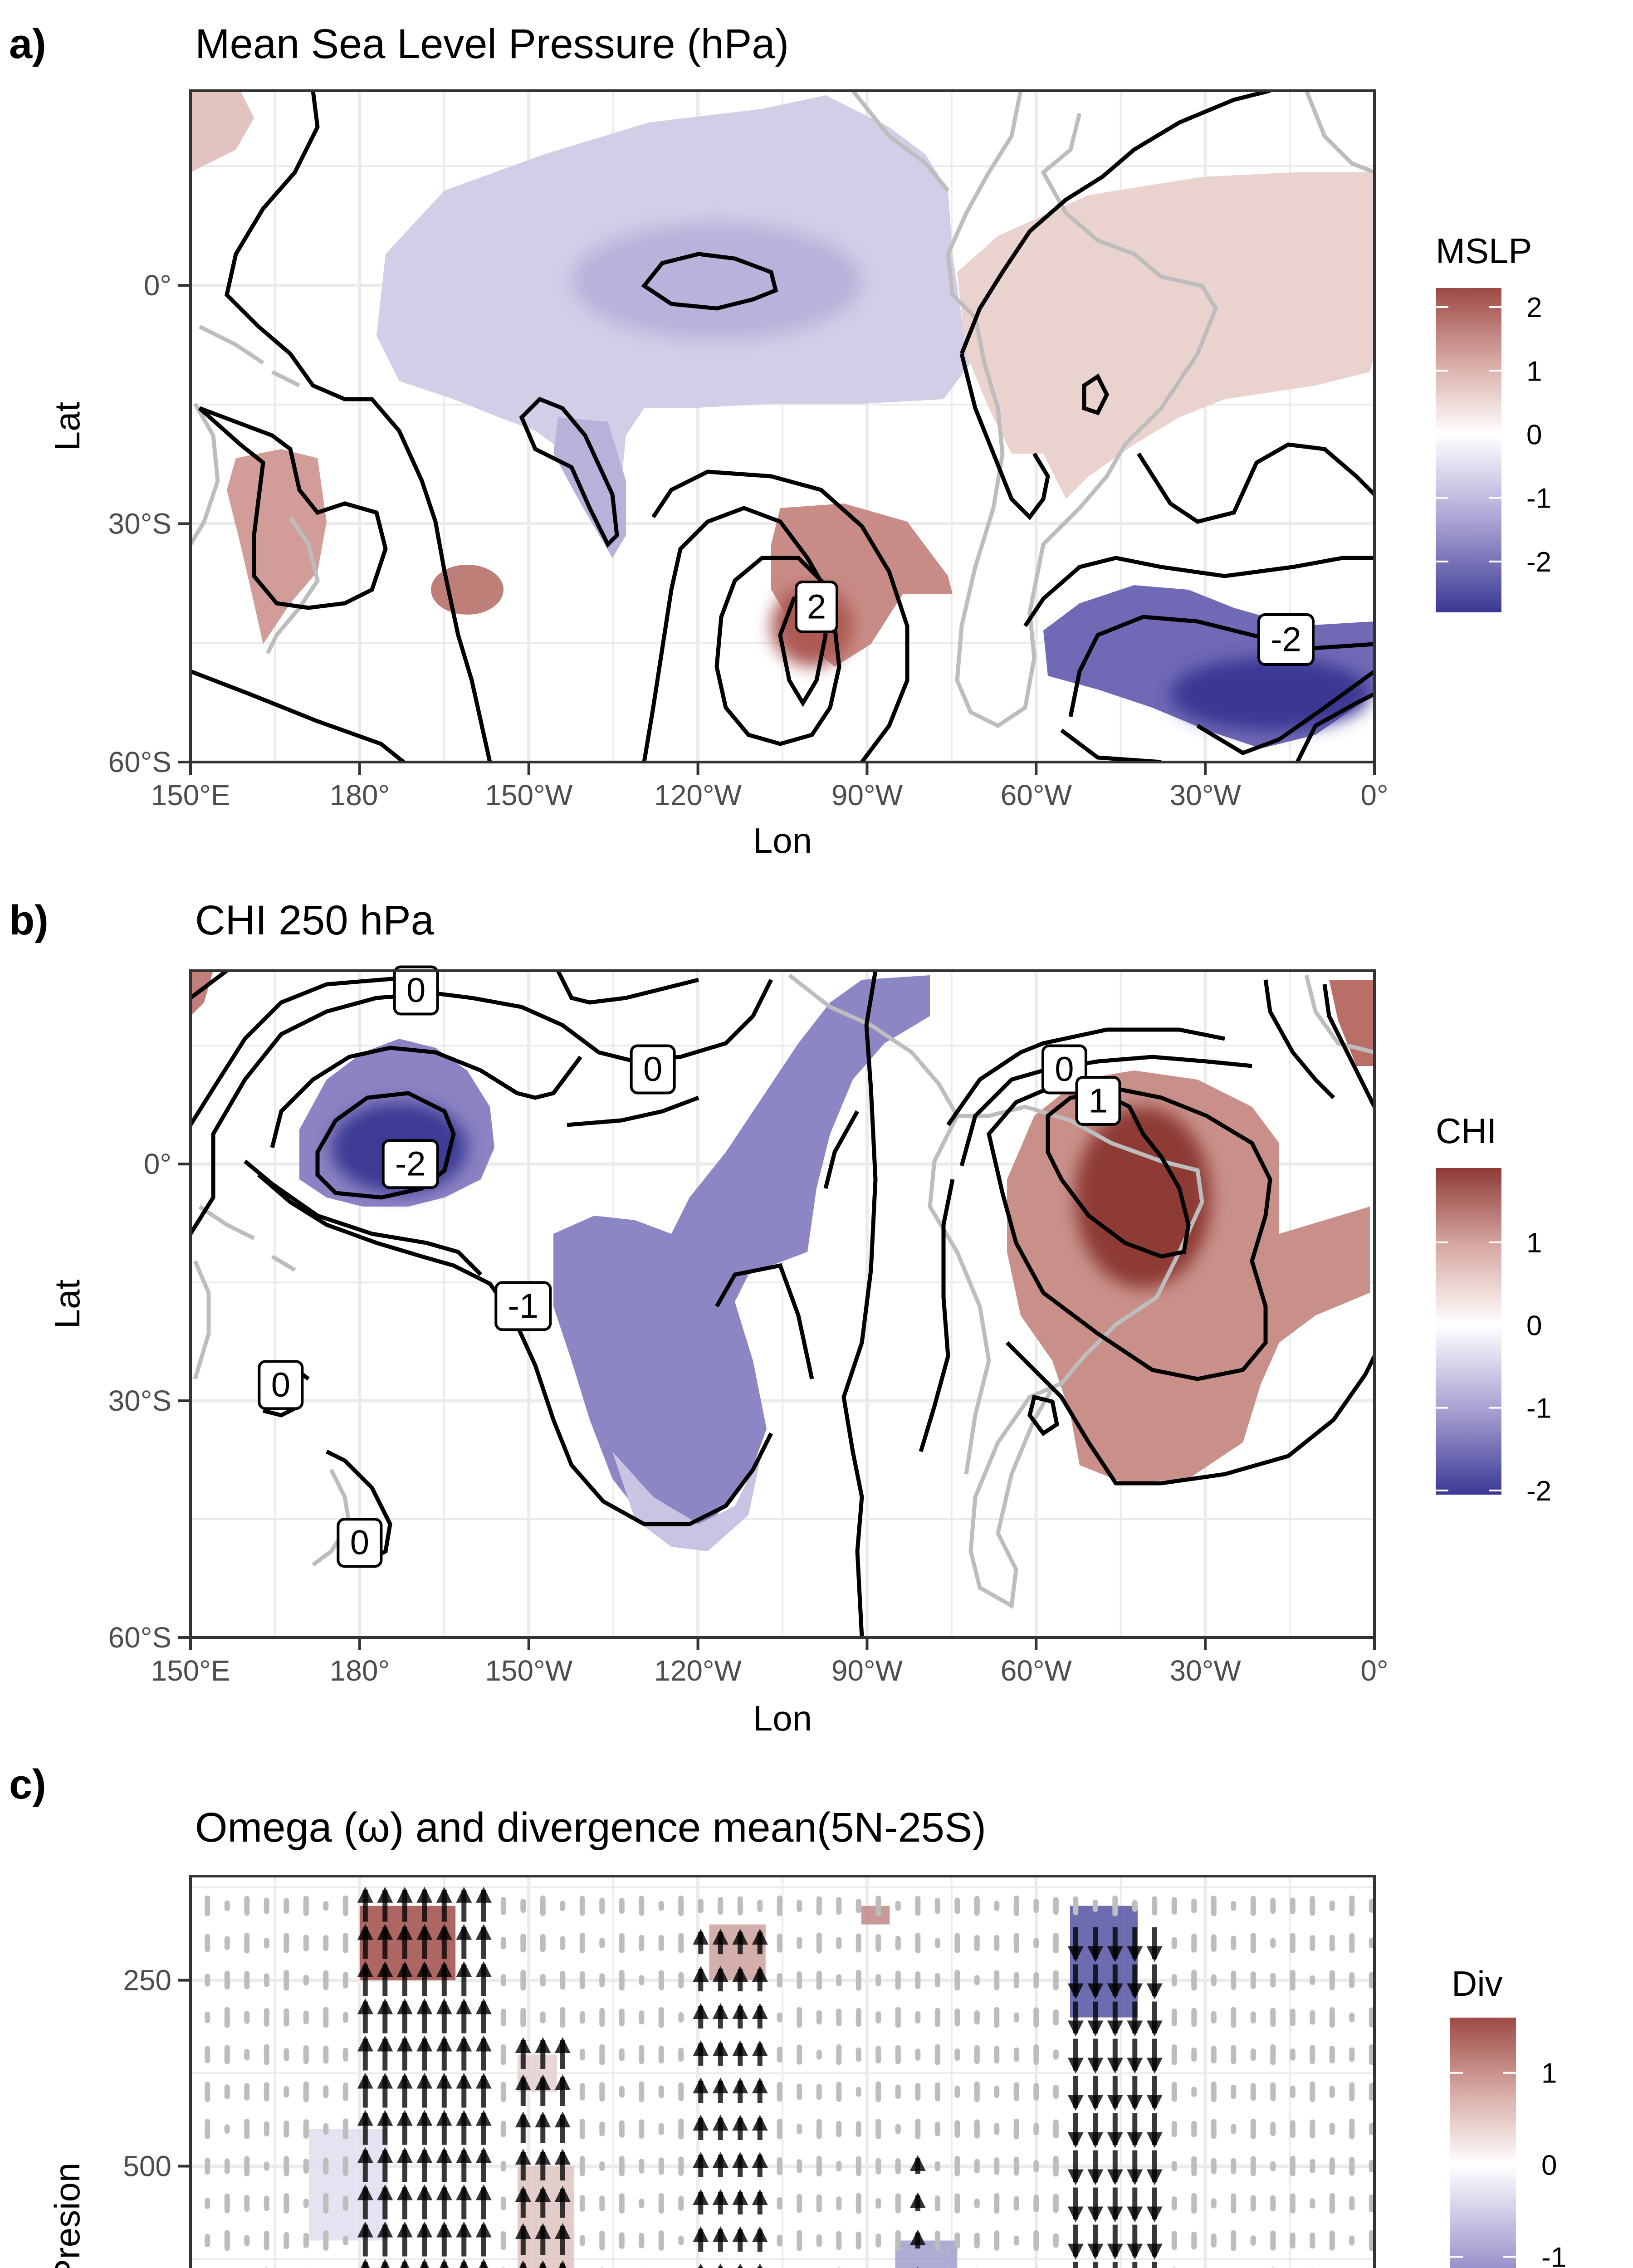  Describe the element at coordinates (867, 1671) in the screenshot. I see `x-tick-label: 90°W` at that location.